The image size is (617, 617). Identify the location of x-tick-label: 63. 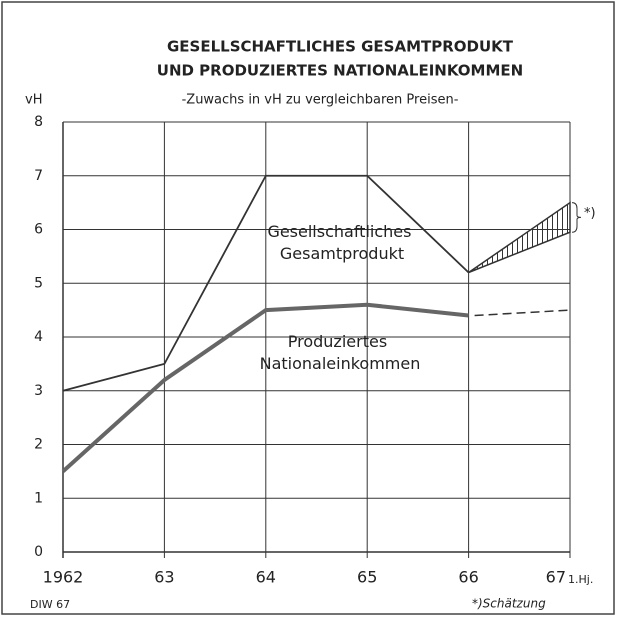
(164, 577).